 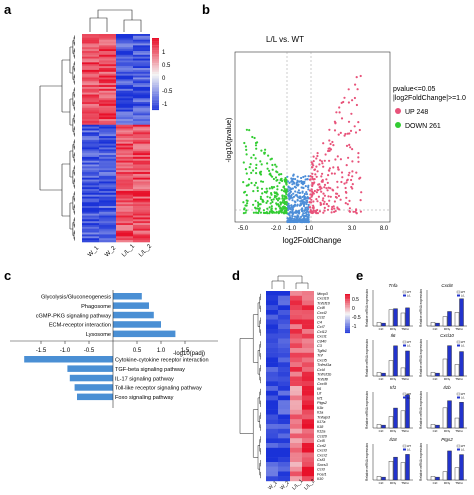 What do you see at coordinates (243, 229) in the screenshot?
I see `xtick-label: -5.0` at bounding box center [243, 229].